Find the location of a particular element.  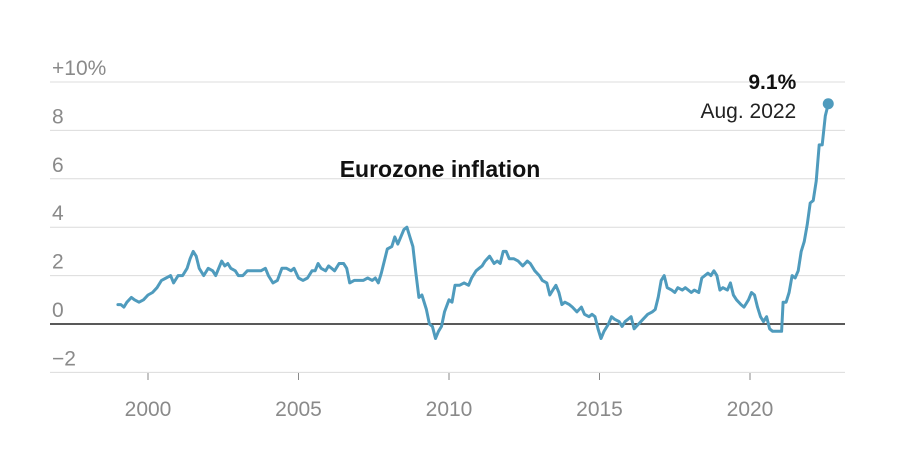

y-tick-label: 2 is located at coordinates (58, 262).